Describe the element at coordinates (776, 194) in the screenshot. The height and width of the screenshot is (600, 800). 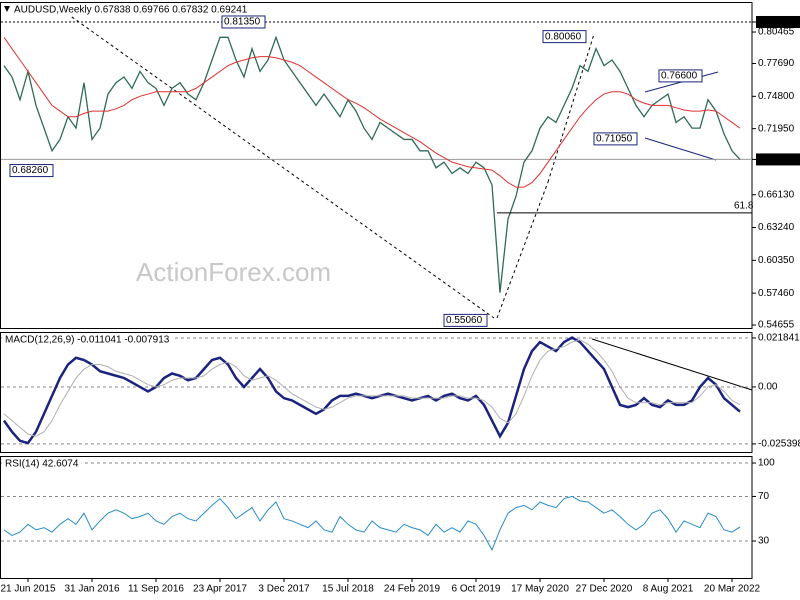
I see `y-tick-label: 0.66130` at that location.